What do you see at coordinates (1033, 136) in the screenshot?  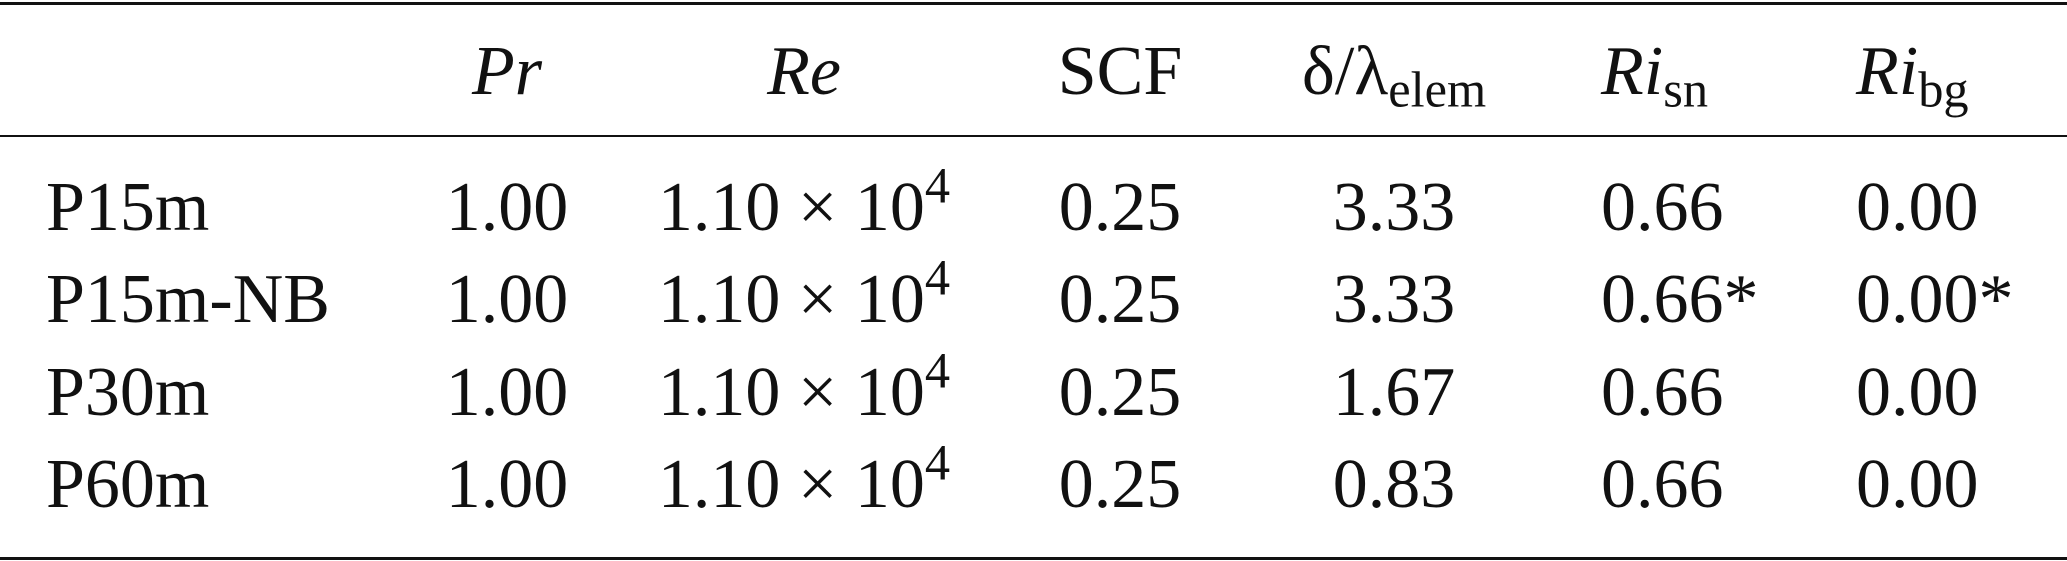 I see `mid-rule` at bounding box center [1033, 136].